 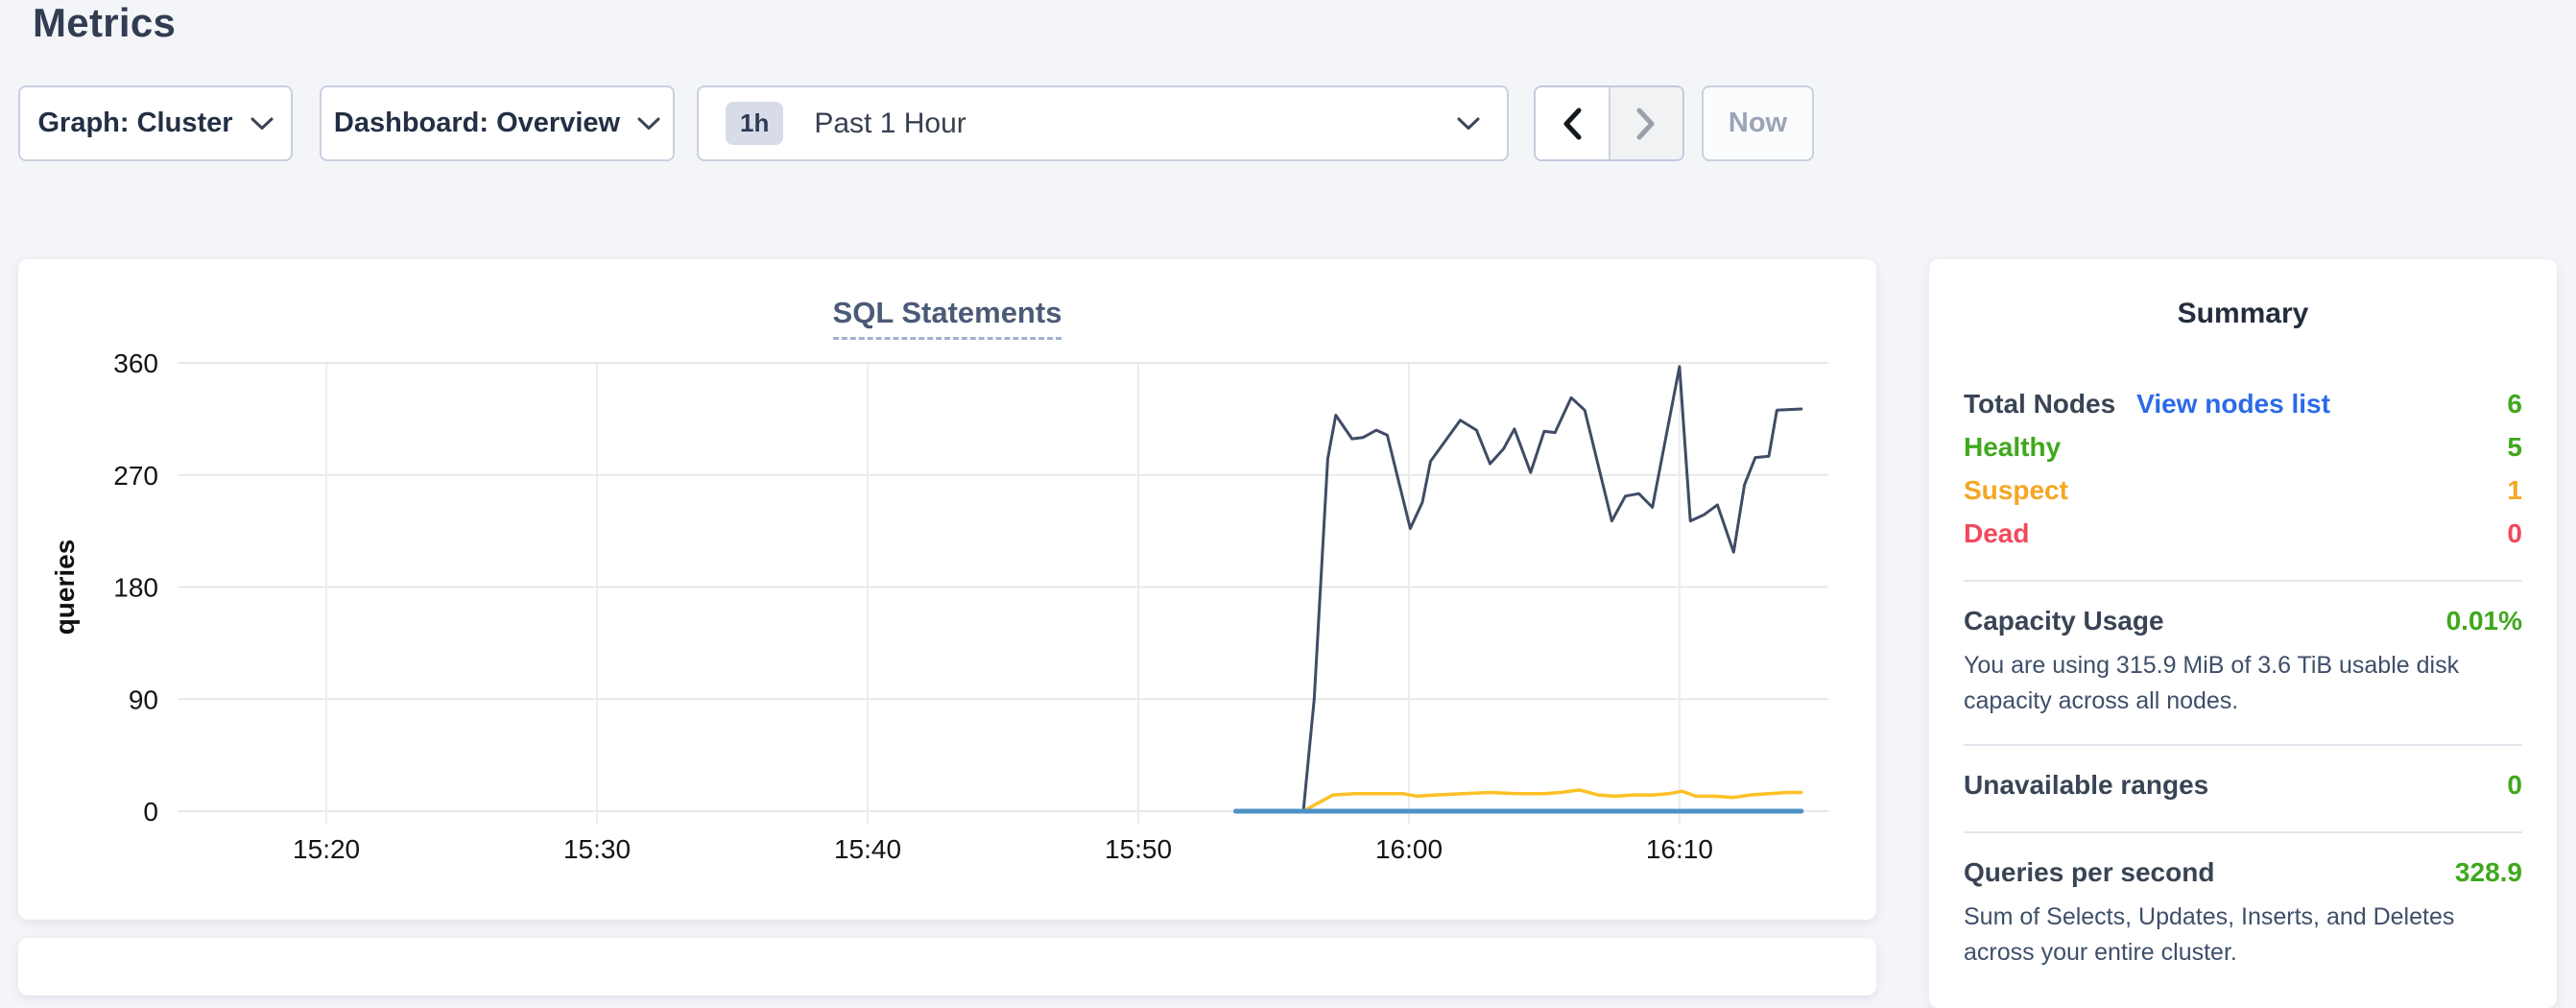 I want to click on chevron-right-icon, so click(x=1645, y=123).